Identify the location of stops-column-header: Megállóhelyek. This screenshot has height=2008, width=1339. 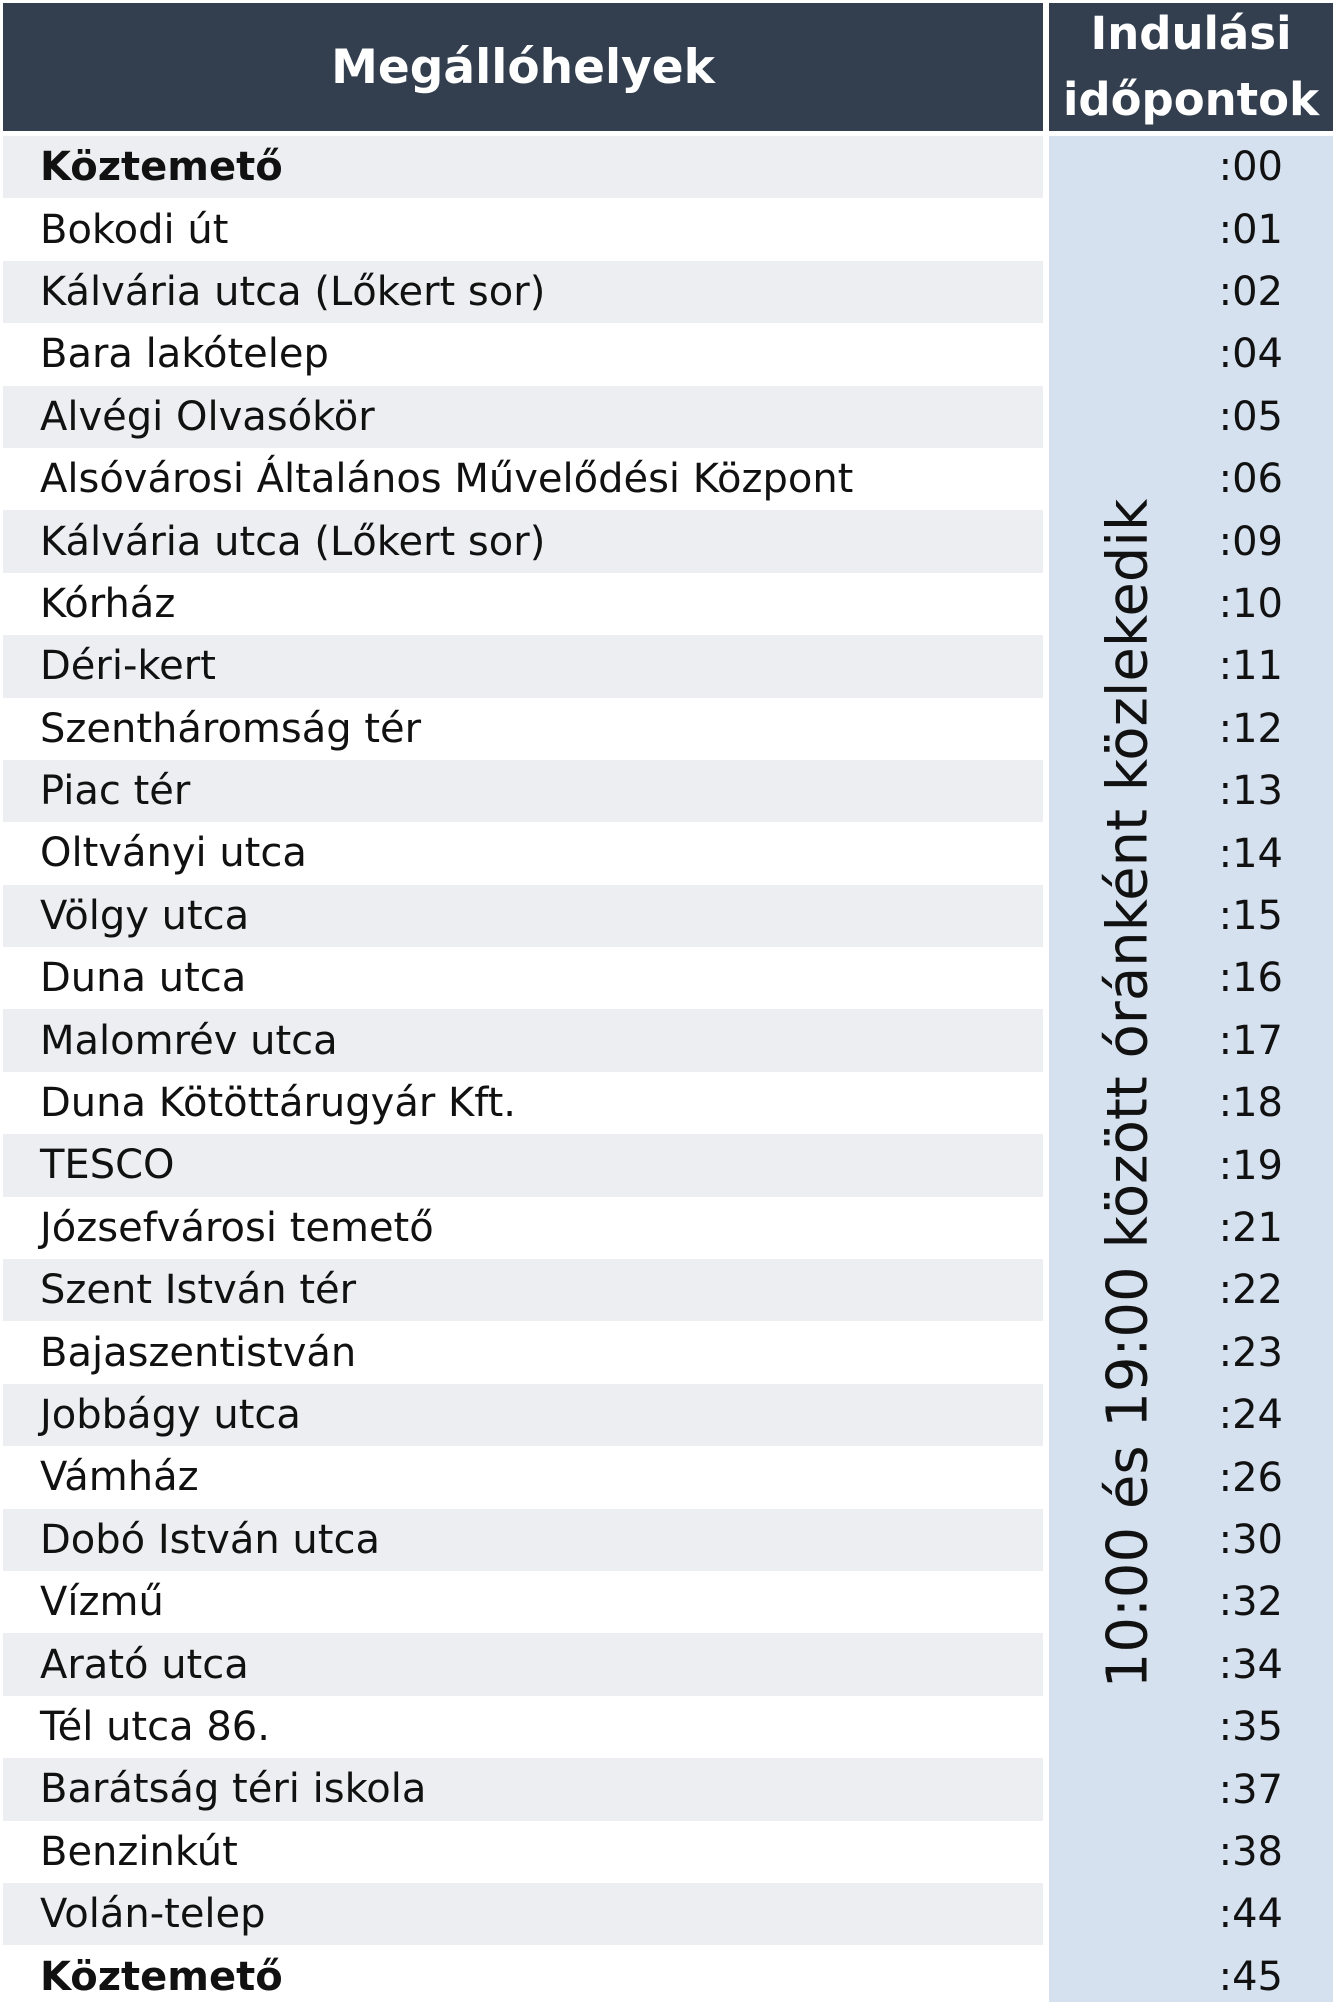
(523, 67).